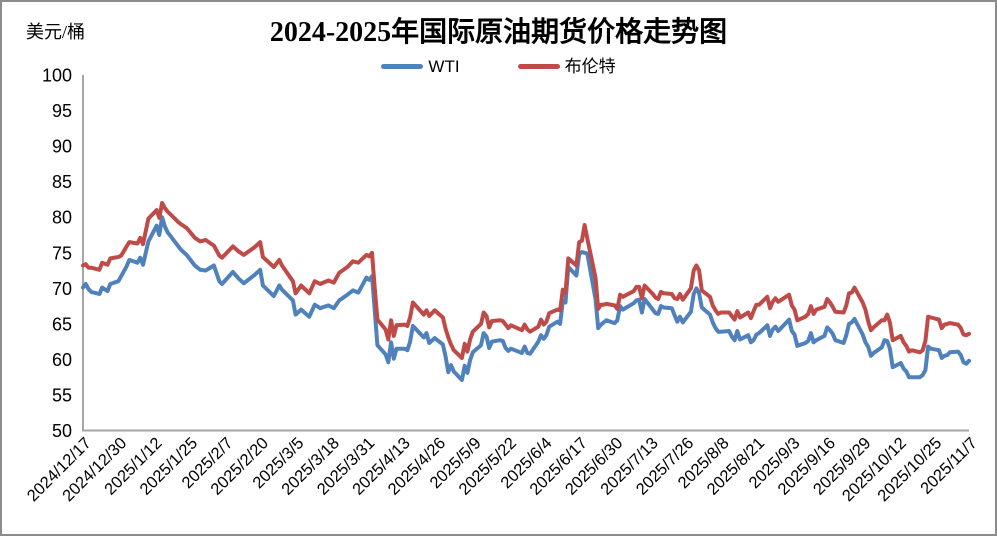  What do you see at coordinates (62, 431) in the screenshot?
I see `y-axis-tick-label: 50` at bounding box center [62, 431].